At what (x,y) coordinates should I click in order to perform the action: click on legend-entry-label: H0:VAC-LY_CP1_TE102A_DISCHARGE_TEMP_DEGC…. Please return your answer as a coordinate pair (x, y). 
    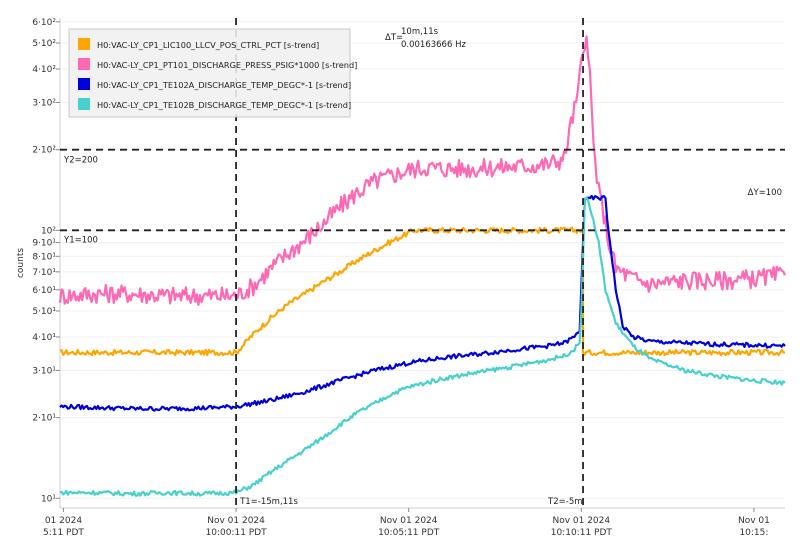
    Looking at the image, I should click on (224, 85).